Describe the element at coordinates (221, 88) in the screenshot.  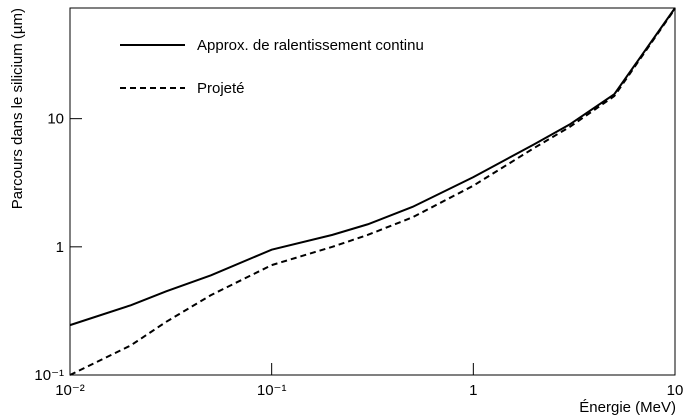
I see `legend-label: Projeté` at that location.